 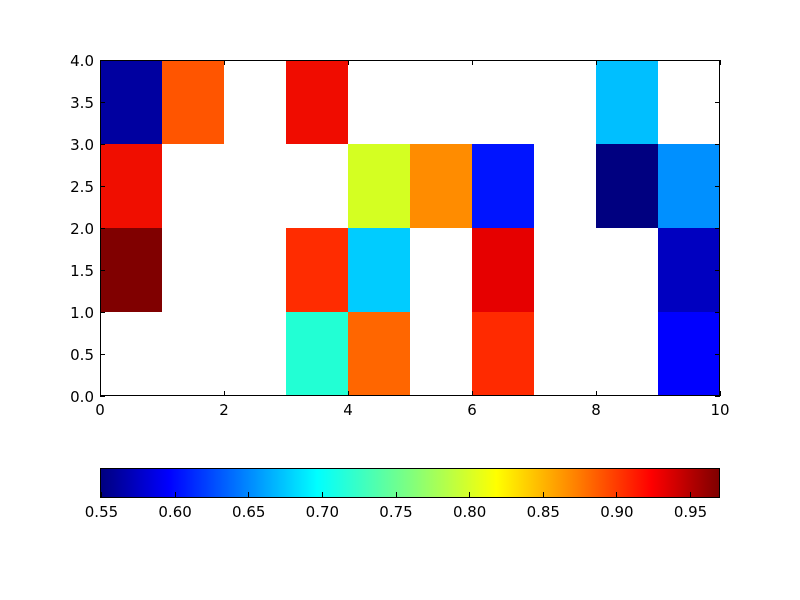 I want to click on y-tick-label: 2.5, so click(x=82, y=187).